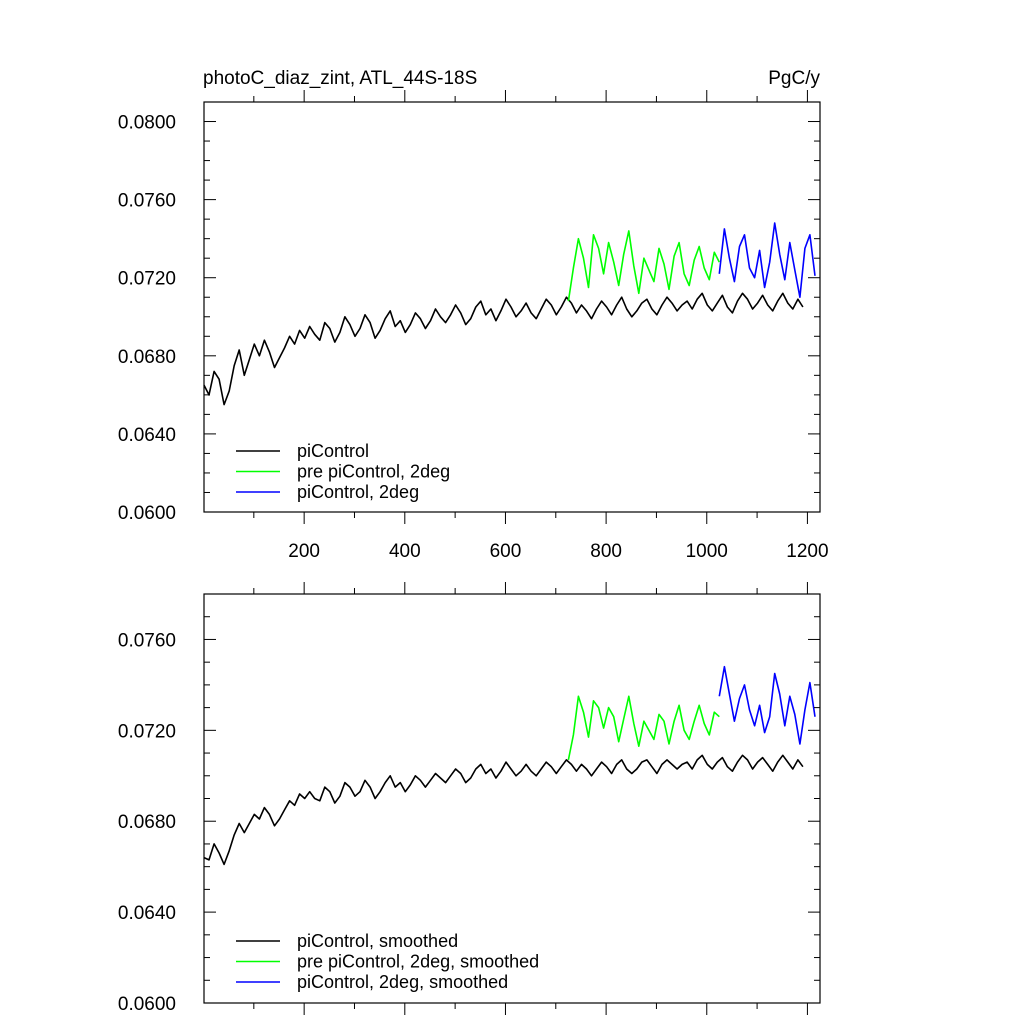 The width and height of the screenshot is (1024, 1024). What do you see at coordinates (358, 492) in the screenshot?
I see `legend-label: piControl, 2deg` at bounding box center [358, 492].